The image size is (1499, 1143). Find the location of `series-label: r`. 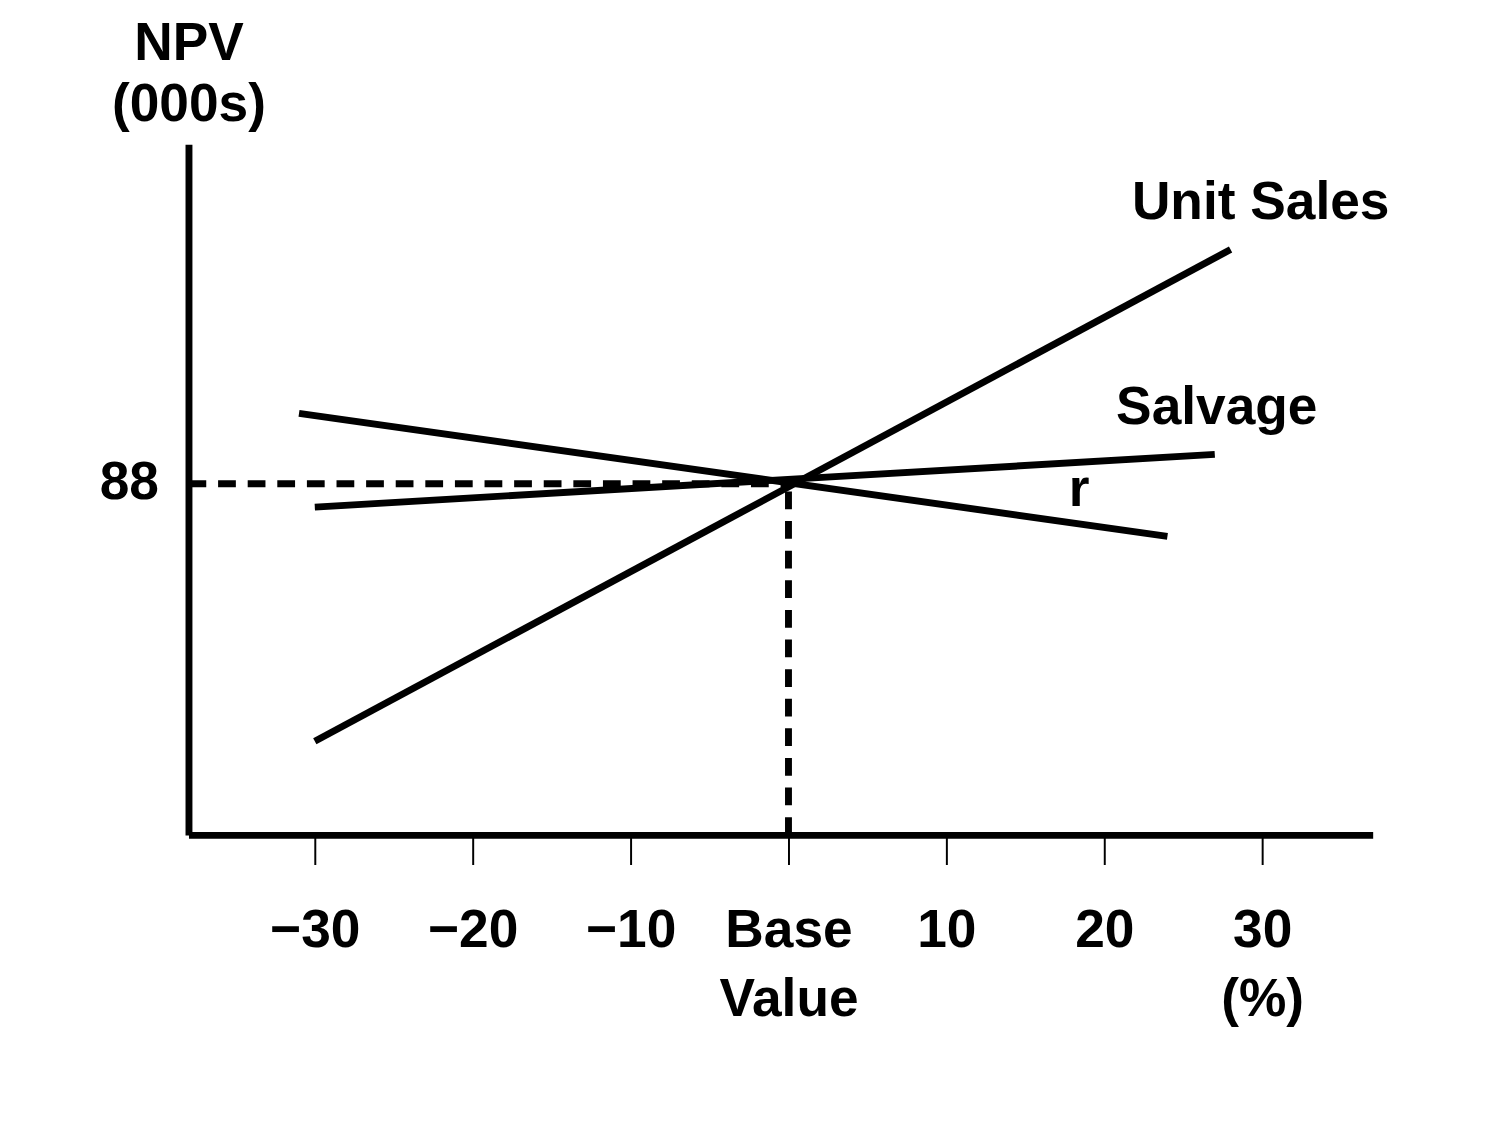

series-label: r is located at coordinates (1079, 487).